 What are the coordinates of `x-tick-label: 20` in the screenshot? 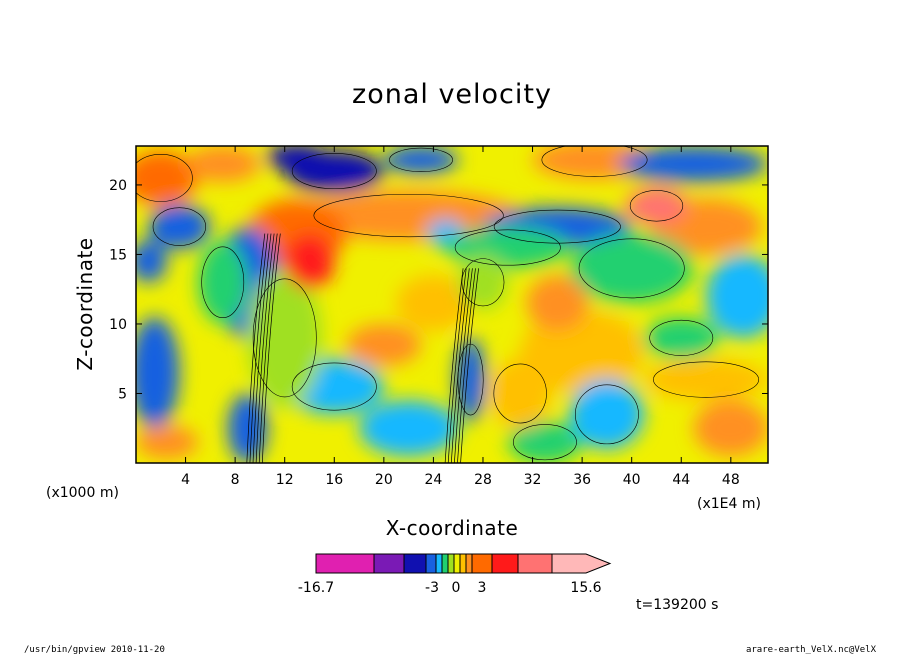 It's located at (384, 480).